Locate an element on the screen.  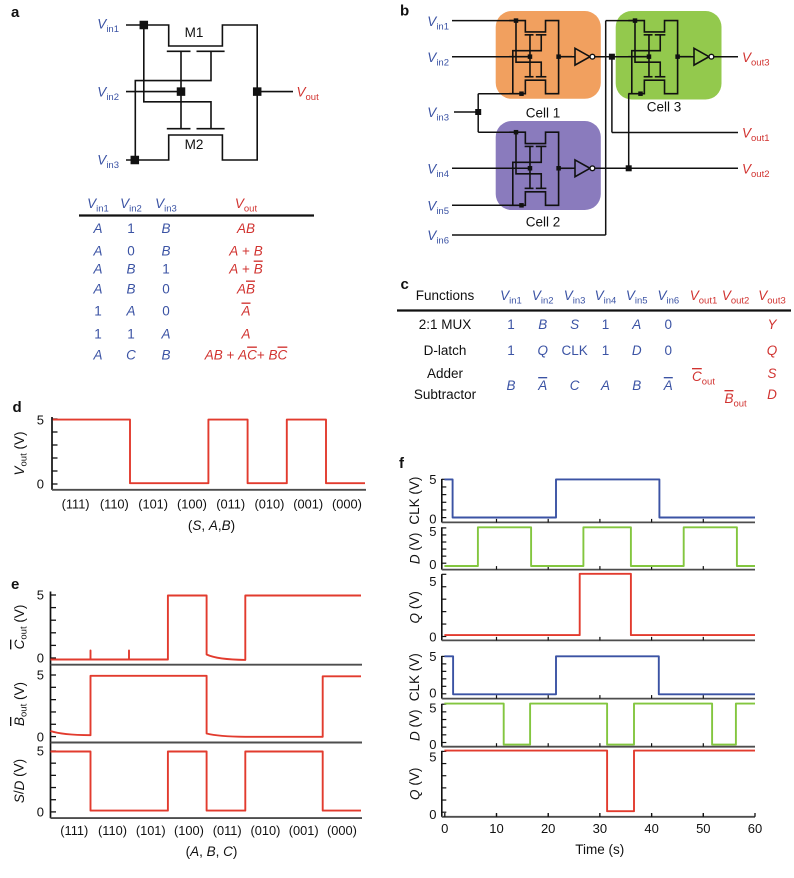
svg-text: Functions is located at coordinates (445, 295).